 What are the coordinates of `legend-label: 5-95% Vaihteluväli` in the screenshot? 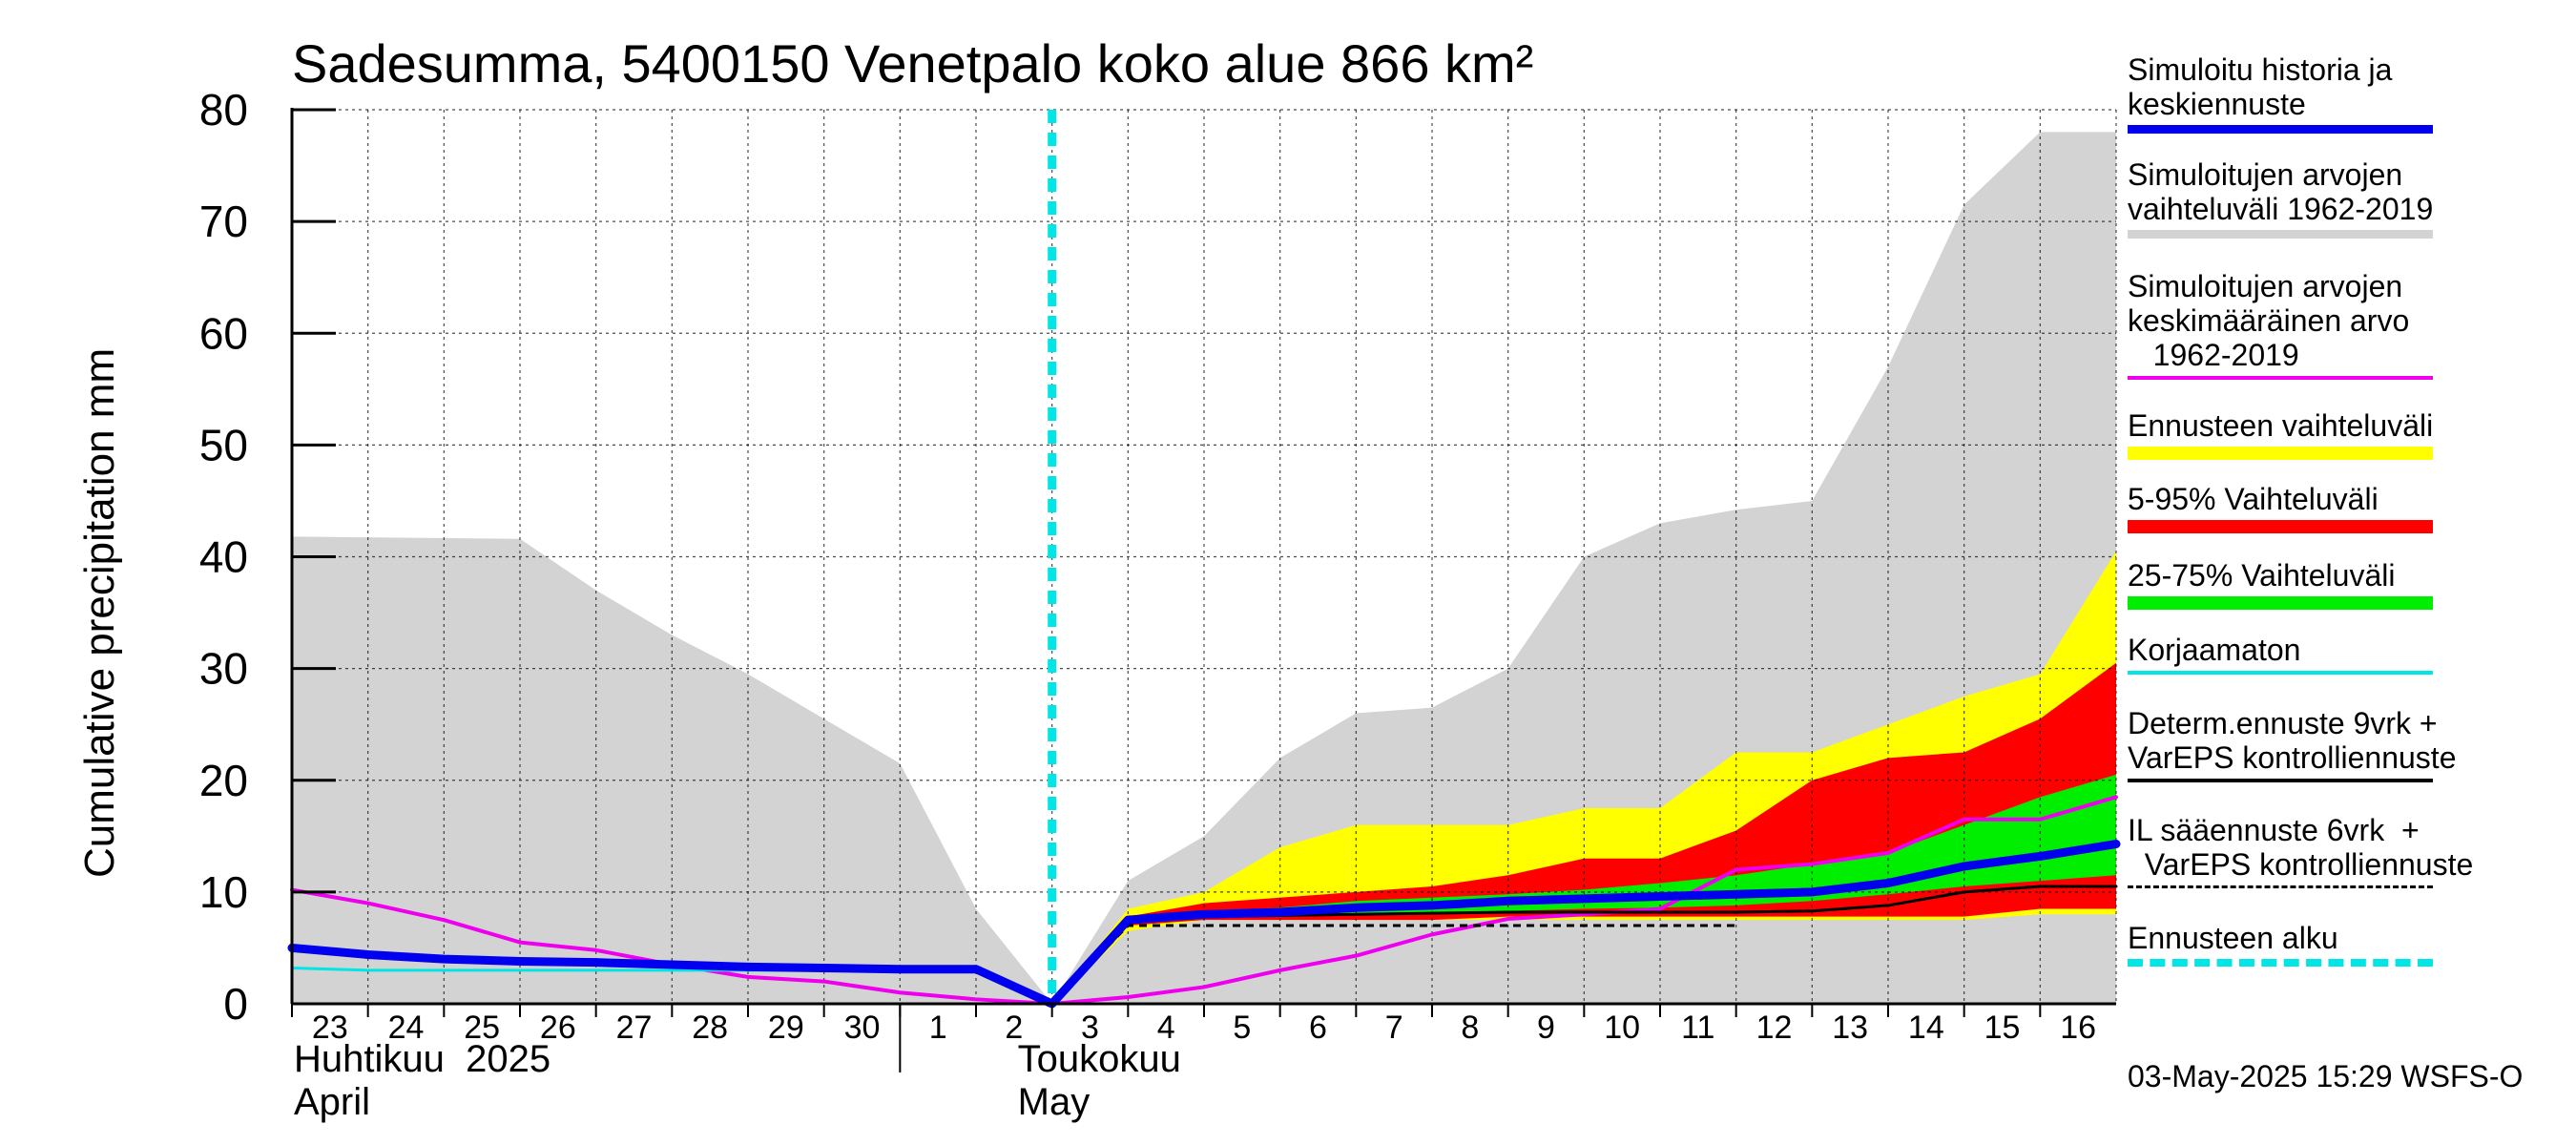 It's located at (2253, 499).